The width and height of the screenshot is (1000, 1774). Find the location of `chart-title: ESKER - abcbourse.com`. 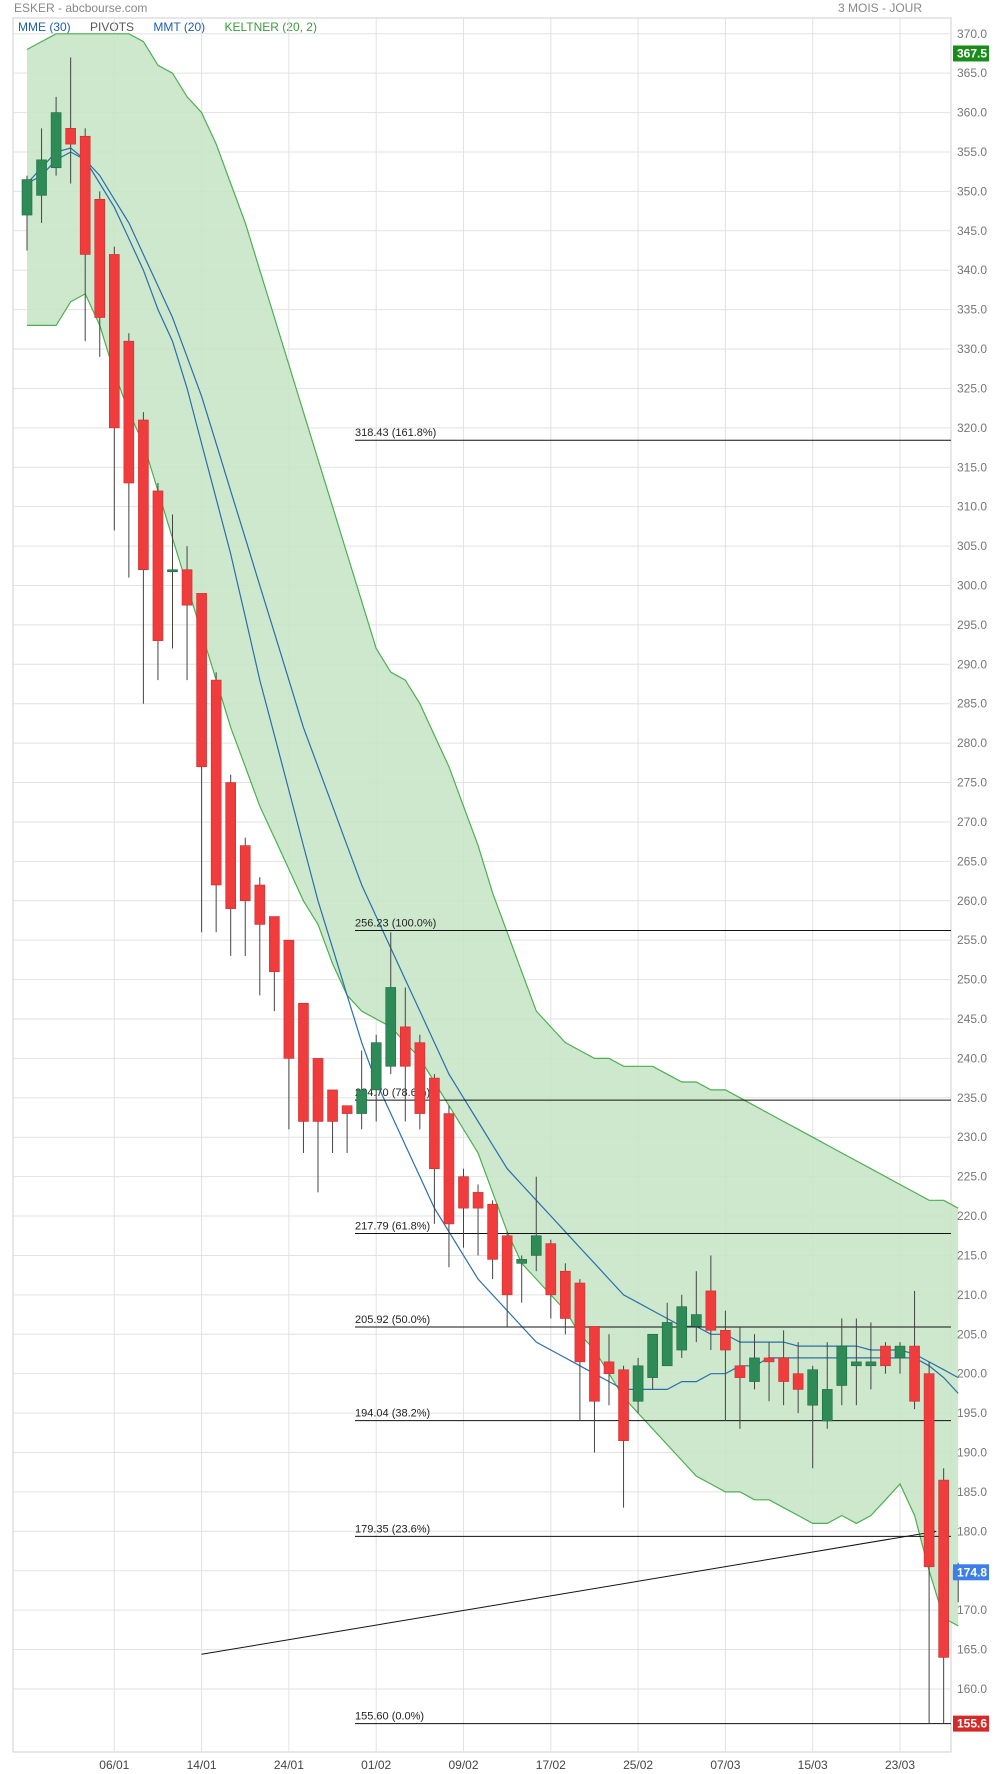

chart-title: ESKER - abcbourse.com is located at coordinates (81, 8).